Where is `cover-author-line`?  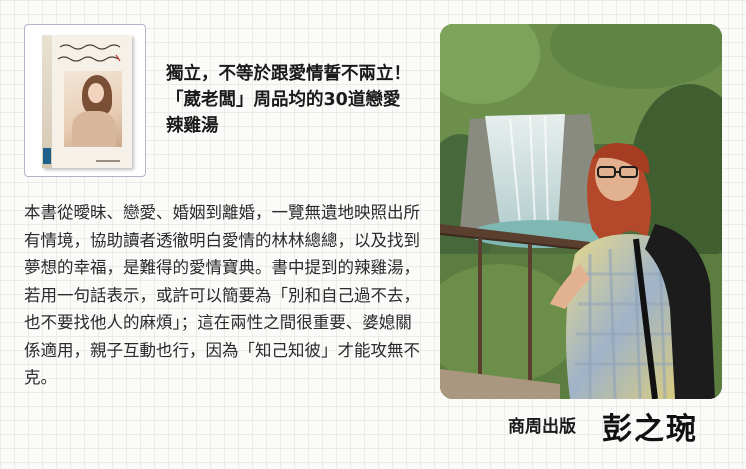
cover-author-line is located at coordinates (108, 161).